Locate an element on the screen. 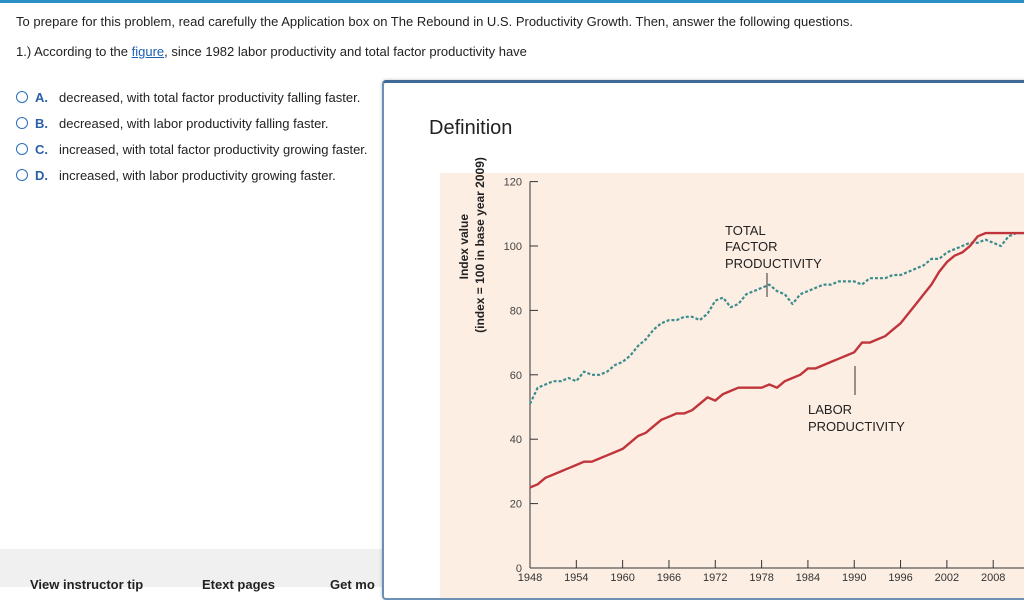 This screenshot has width=1024, height=600. y-tick-label: 0 is located at coordinates (519, 569).